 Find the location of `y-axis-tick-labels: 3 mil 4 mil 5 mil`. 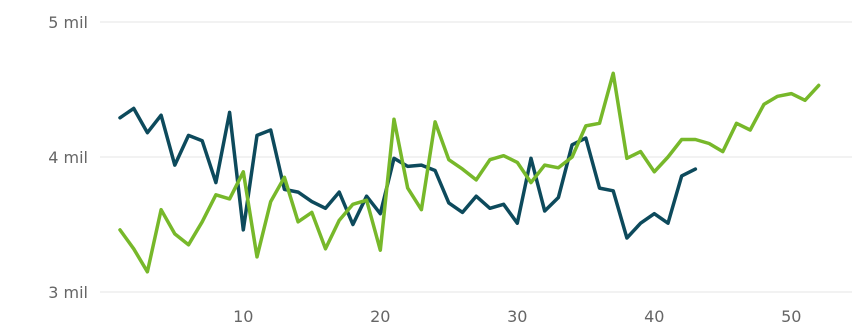

y-axis-tick-labels: 3 mil 4 mil 5 mil is located at coordinates (68, 157).